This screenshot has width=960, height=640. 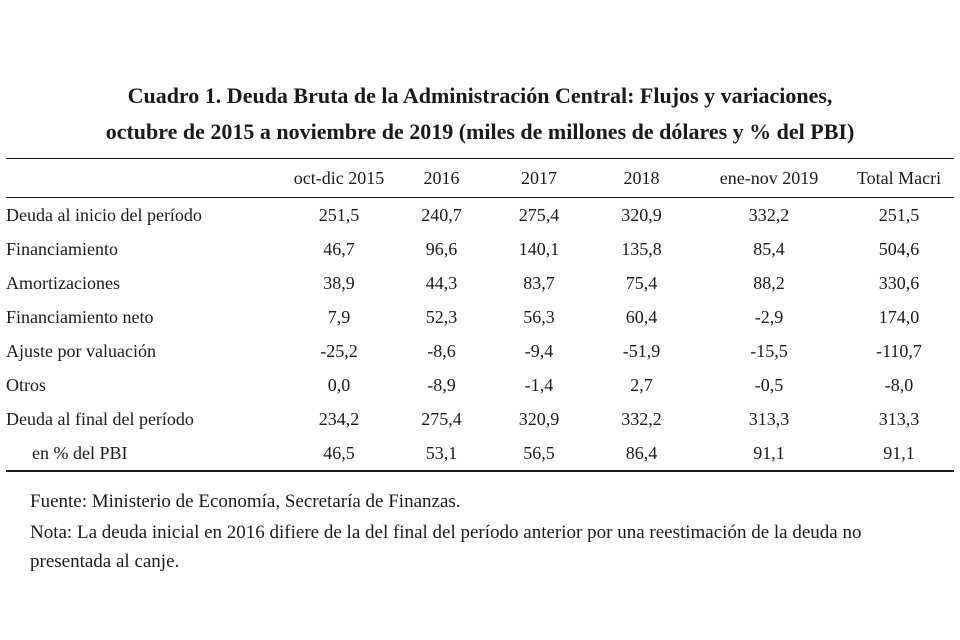 What do you see at coordinates (441, 214) in the screenshot?
I see `value-cell: 240,7` at bounding box center [441, 214].